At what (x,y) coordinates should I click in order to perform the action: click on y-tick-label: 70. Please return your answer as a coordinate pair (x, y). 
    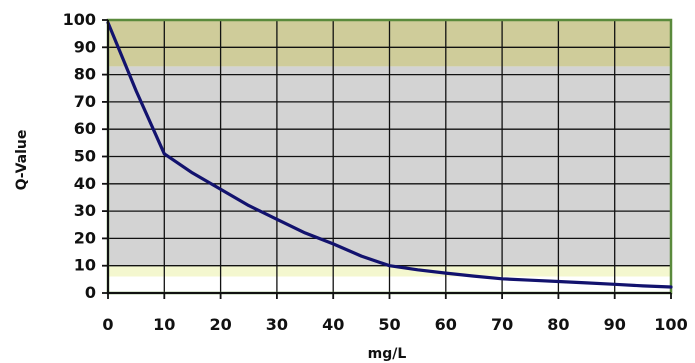
    Looking at the image, I should click on (85, 101).